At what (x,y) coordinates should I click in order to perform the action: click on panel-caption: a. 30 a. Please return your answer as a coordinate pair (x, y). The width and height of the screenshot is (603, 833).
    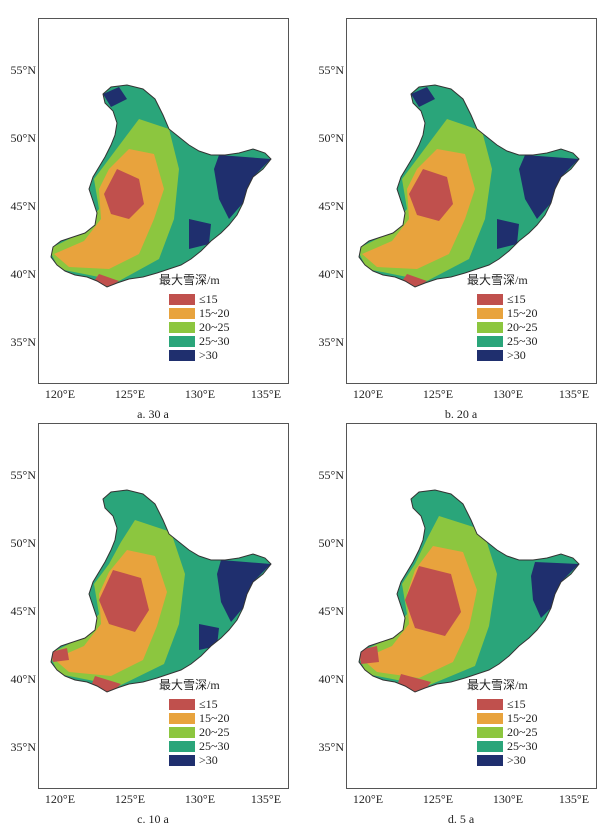
    Looking at the image, I should click on (153, 414).